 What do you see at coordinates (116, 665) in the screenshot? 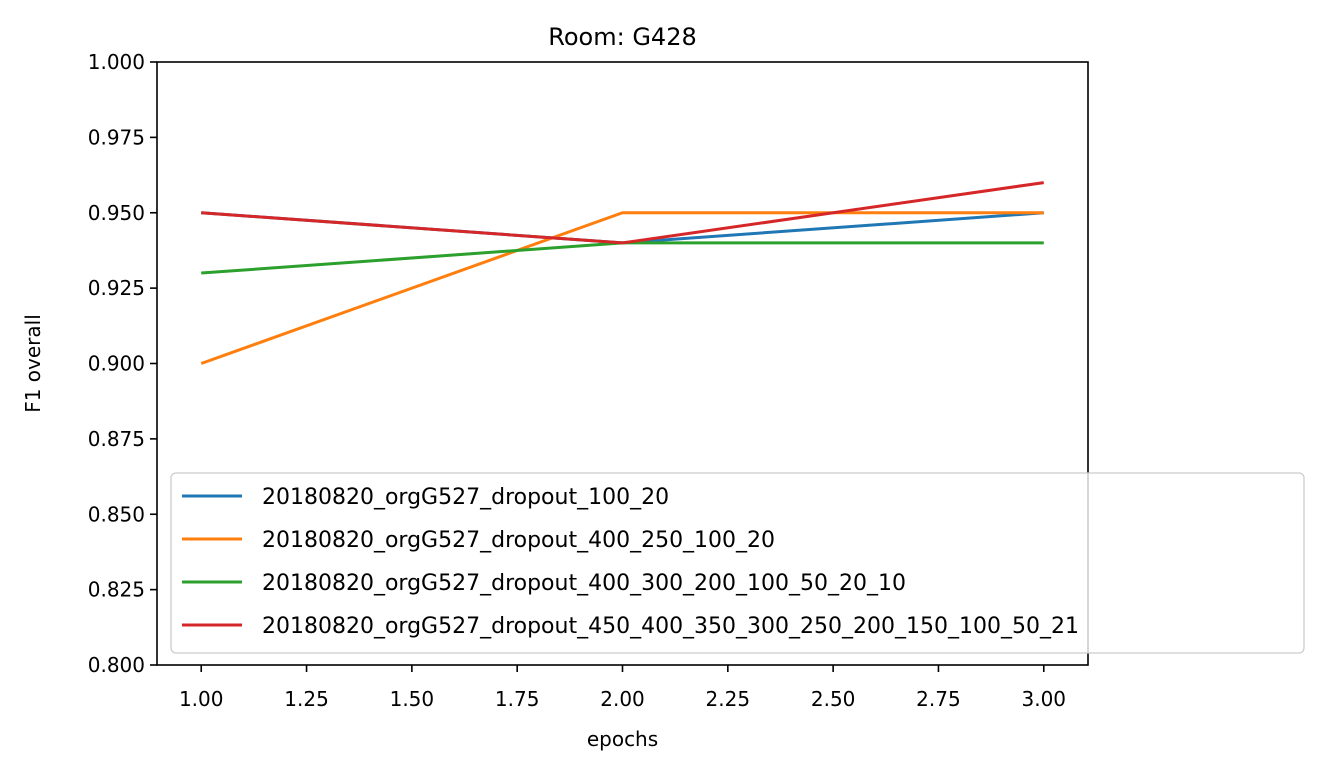
I see `y-tick-label: 0.800` at bounding box center [116, 665].